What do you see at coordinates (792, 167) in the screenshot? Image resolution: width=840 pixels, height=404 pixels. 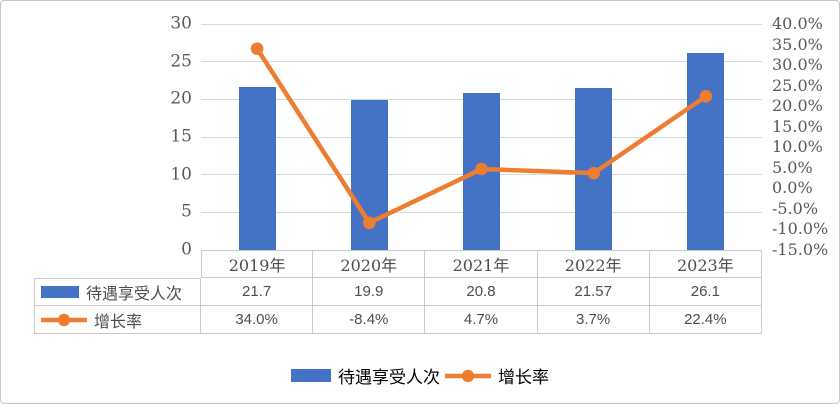 I see `right-axis-tick: 5.0%` at bounding box center [792, 167].